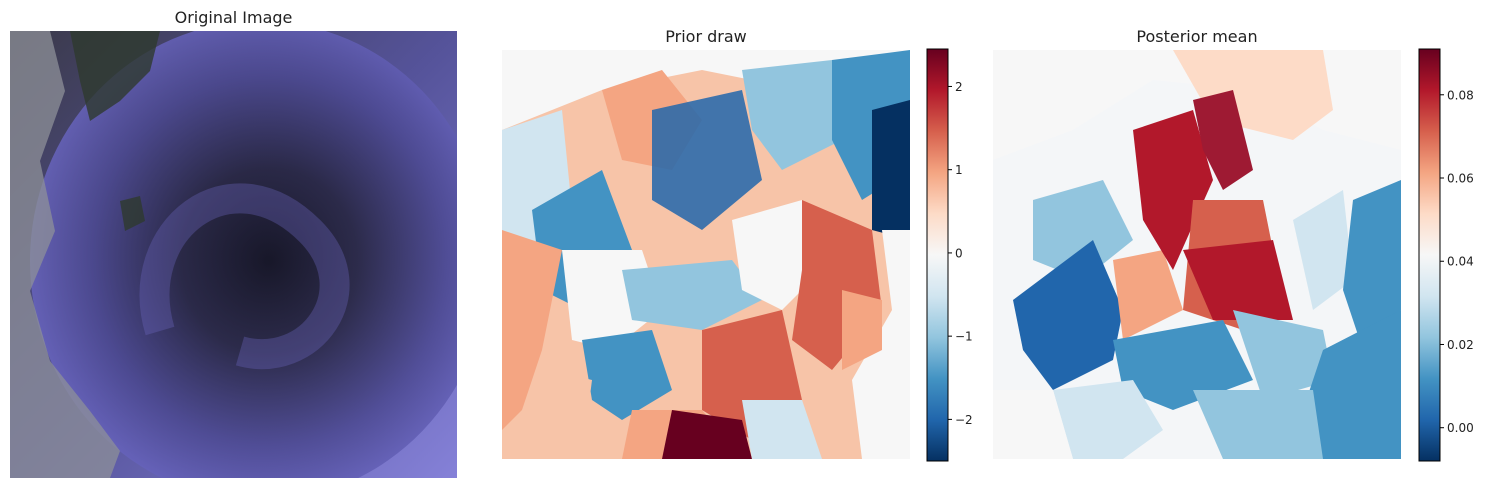 The image size is (1489, 488). I want to click on posterior-mean-title: Posterior mean, so click(1197, 36).